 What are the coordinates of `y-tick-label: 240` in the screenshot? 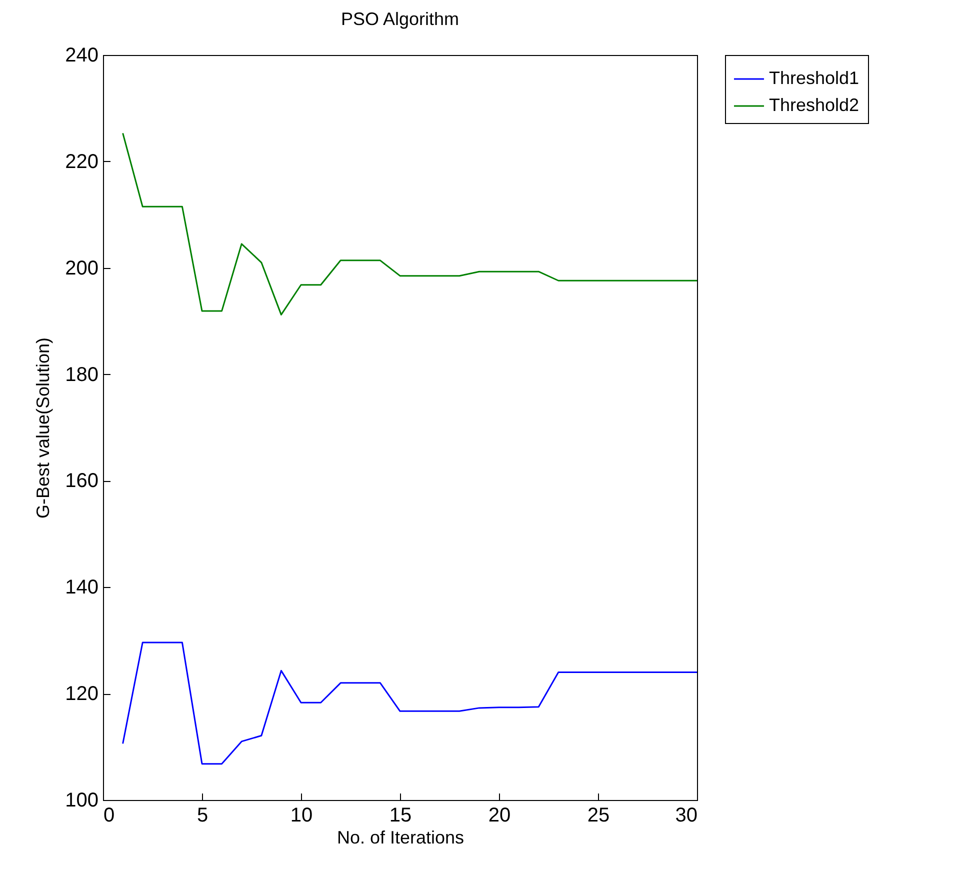 It's located at (81, 55).